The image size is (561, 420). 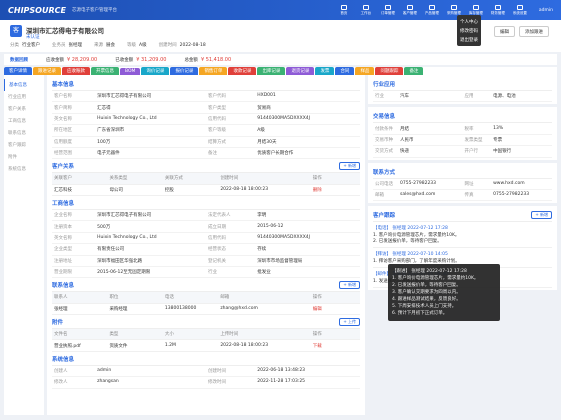 What do you see at coordinates (47, 71) in the screenshot?
I see `tab: 跟进记录` at bounding box center [47, 71].